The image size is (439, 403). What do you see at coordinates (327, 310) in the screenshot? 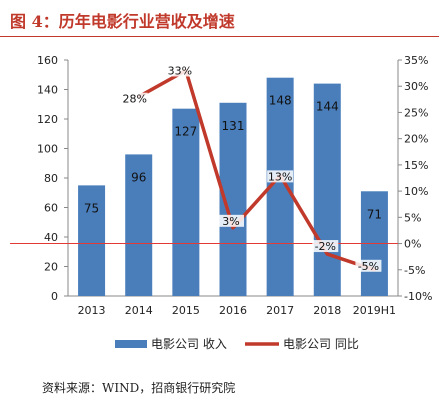
I see `x-category-label: 2018` at bounding box center [327, 310].